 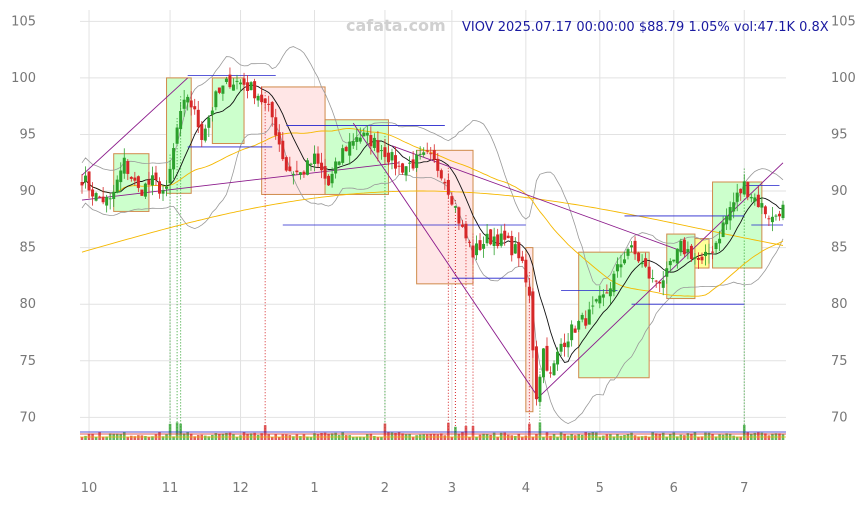 What do you see at coordinates (843, 78) in the screenshot?
I see `y-tick-label-right: 100` at bounding box center [843, 78].